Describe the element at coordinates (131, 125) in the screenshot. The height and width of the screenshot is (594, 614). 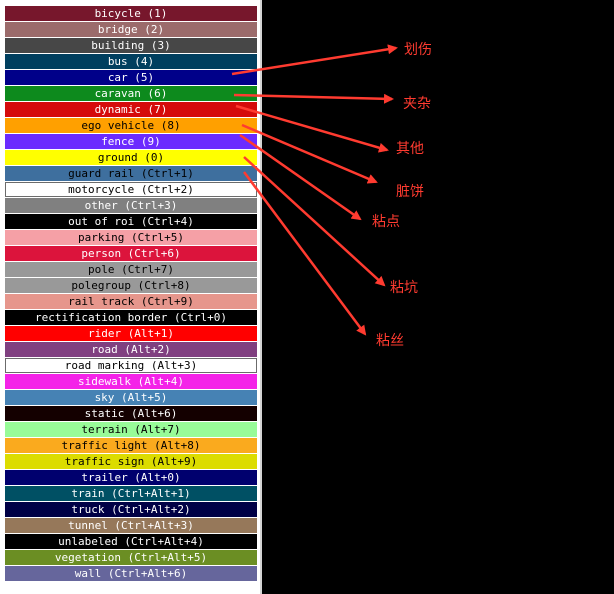
I see `label-item: ego vehicle (8)` at that location.